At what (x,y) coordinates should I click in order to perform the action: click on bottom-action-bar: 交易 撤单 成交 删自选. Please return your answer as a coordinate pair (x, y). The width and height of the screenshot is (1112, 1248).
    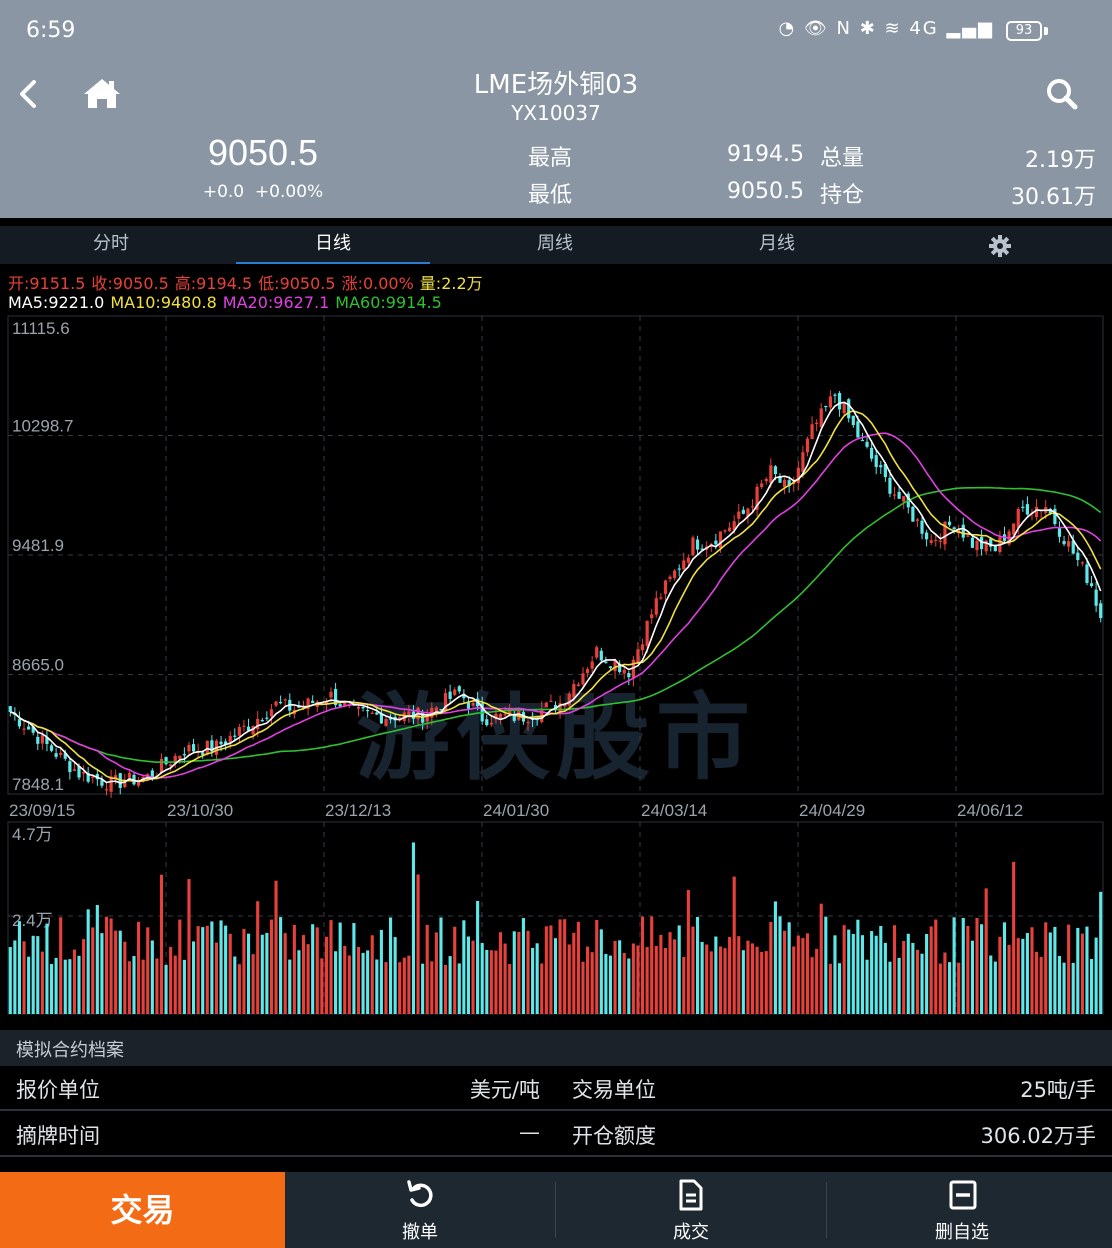
    Looking at the image, I should click on (556, 1210).